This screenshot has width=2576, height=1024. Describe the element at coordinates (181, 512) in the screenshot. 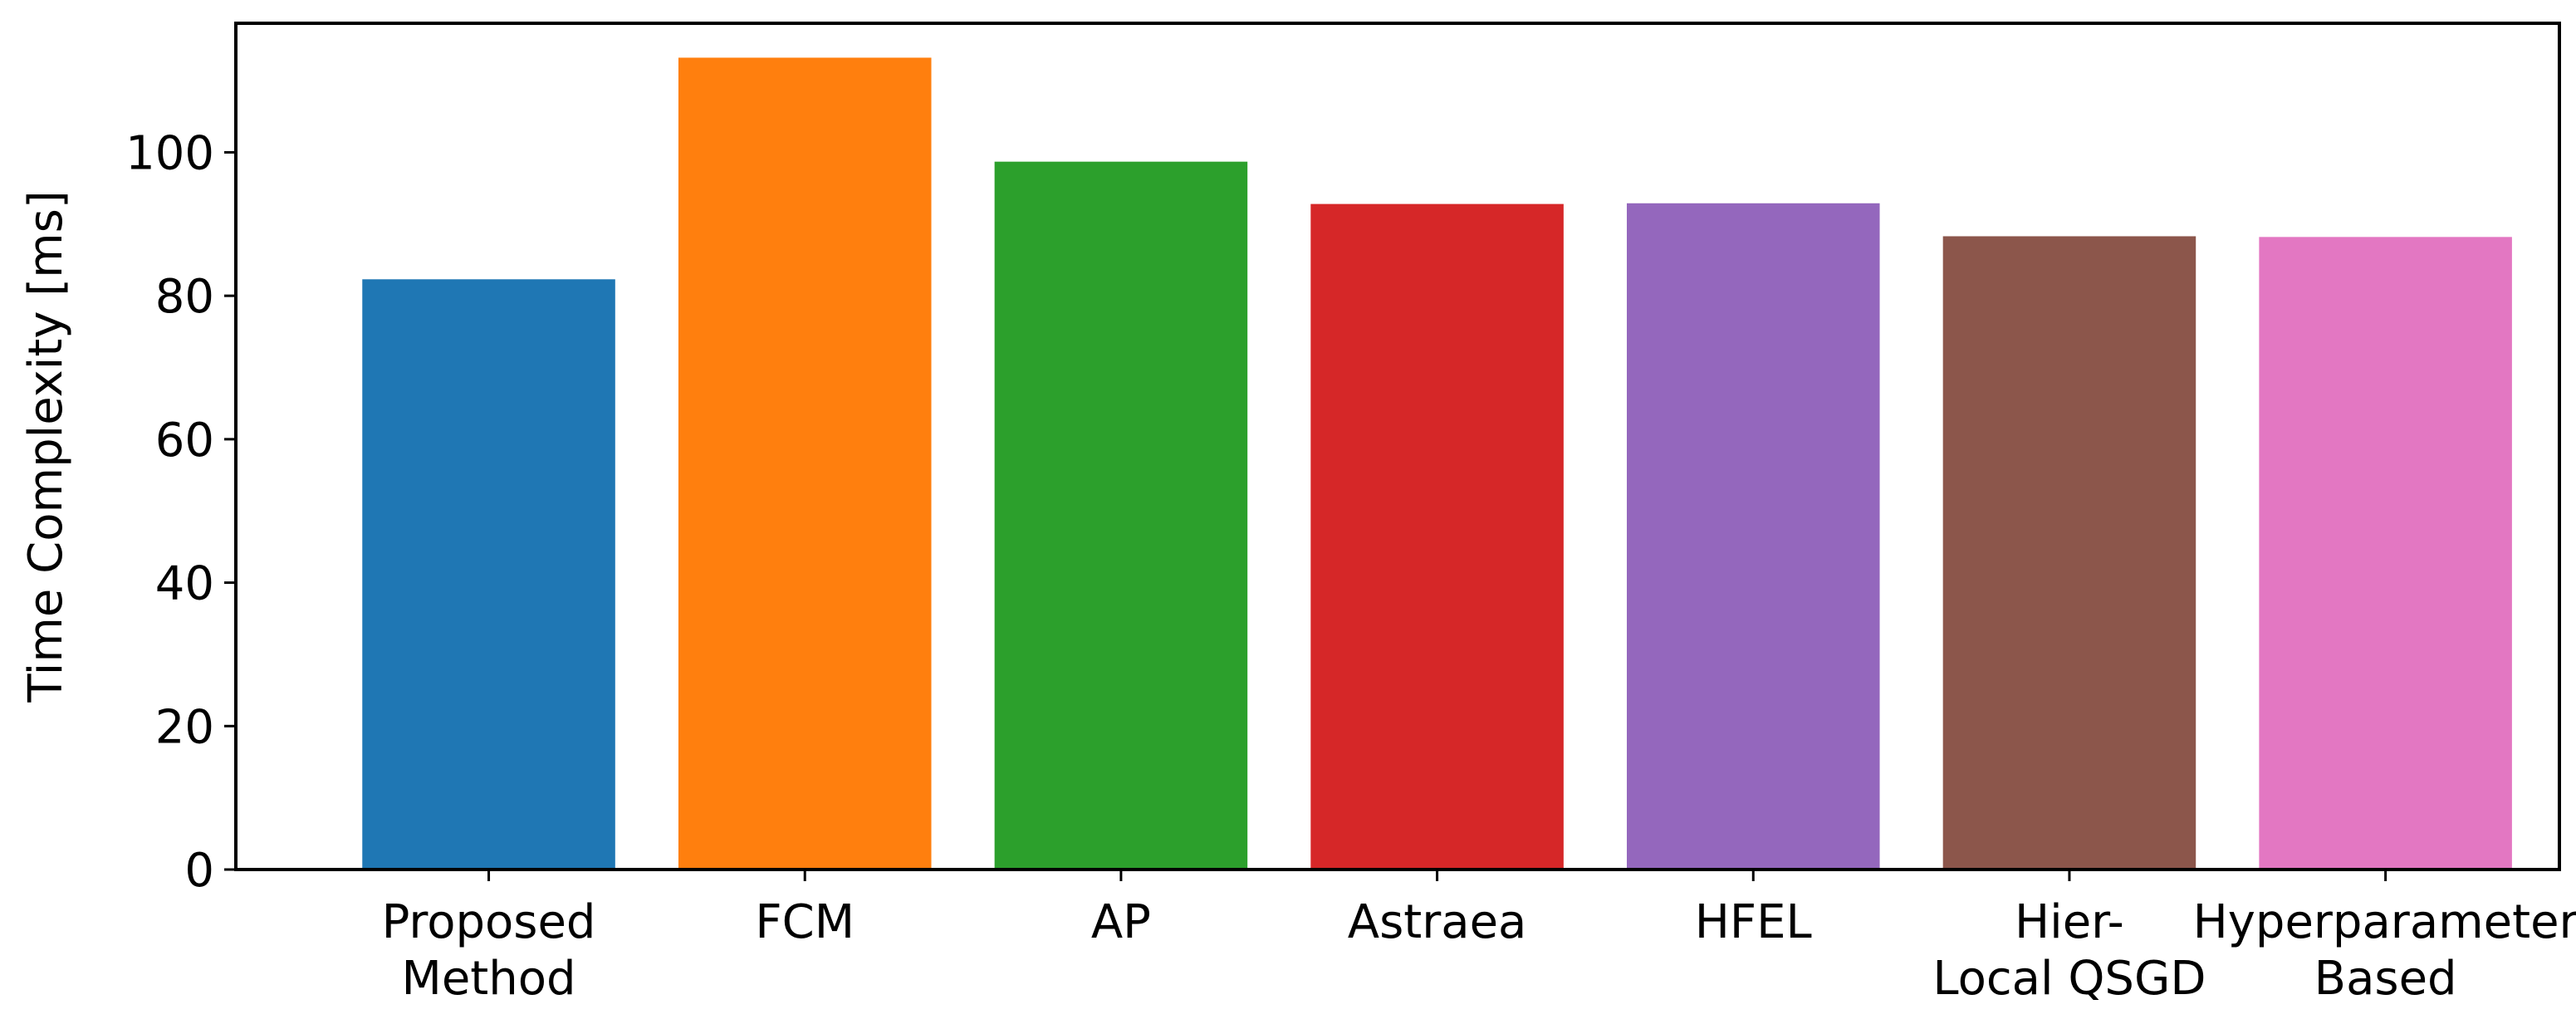

I see `y-axis-ticks: 0 20 40 60 80 100` at that location.